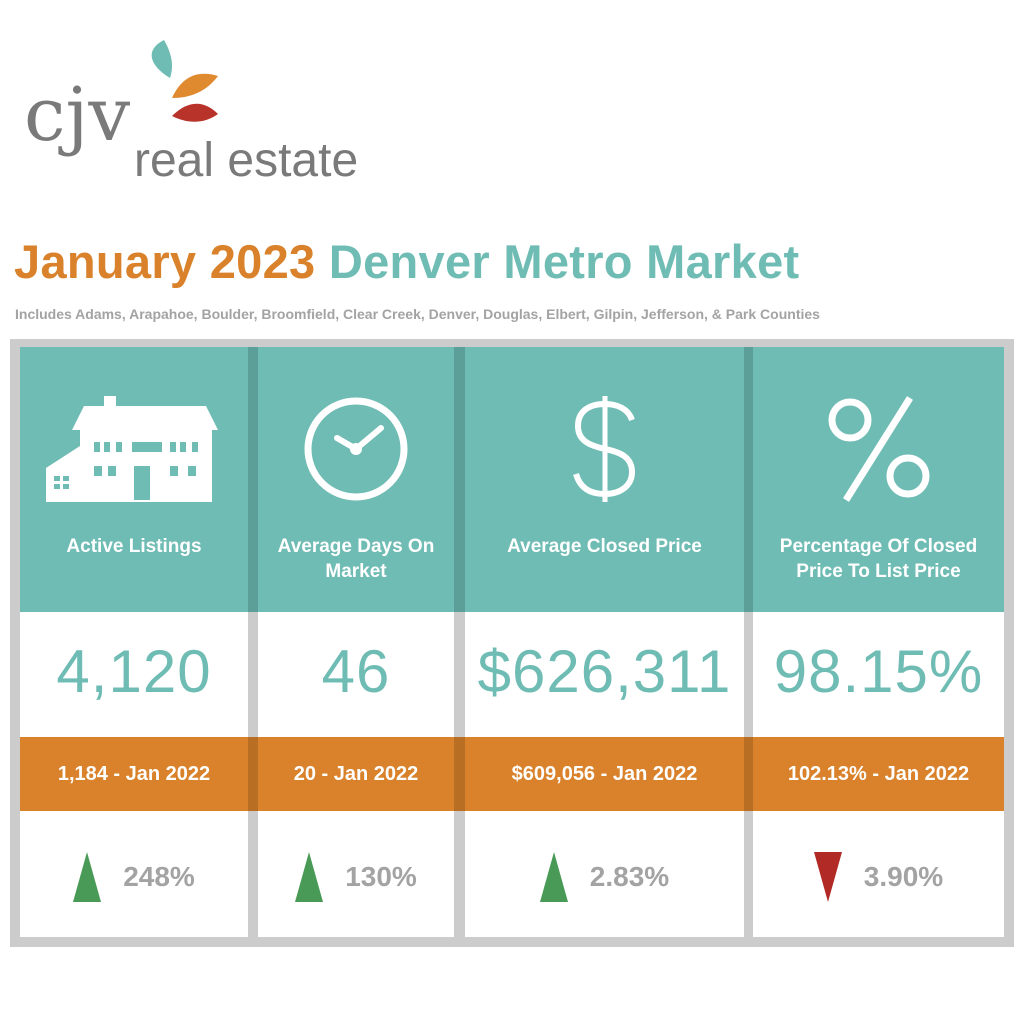 The width and height of the screenshot is (1024, 1024). I want to click on page-title: January 2023 Denver Metro Market, so click(406, 261).